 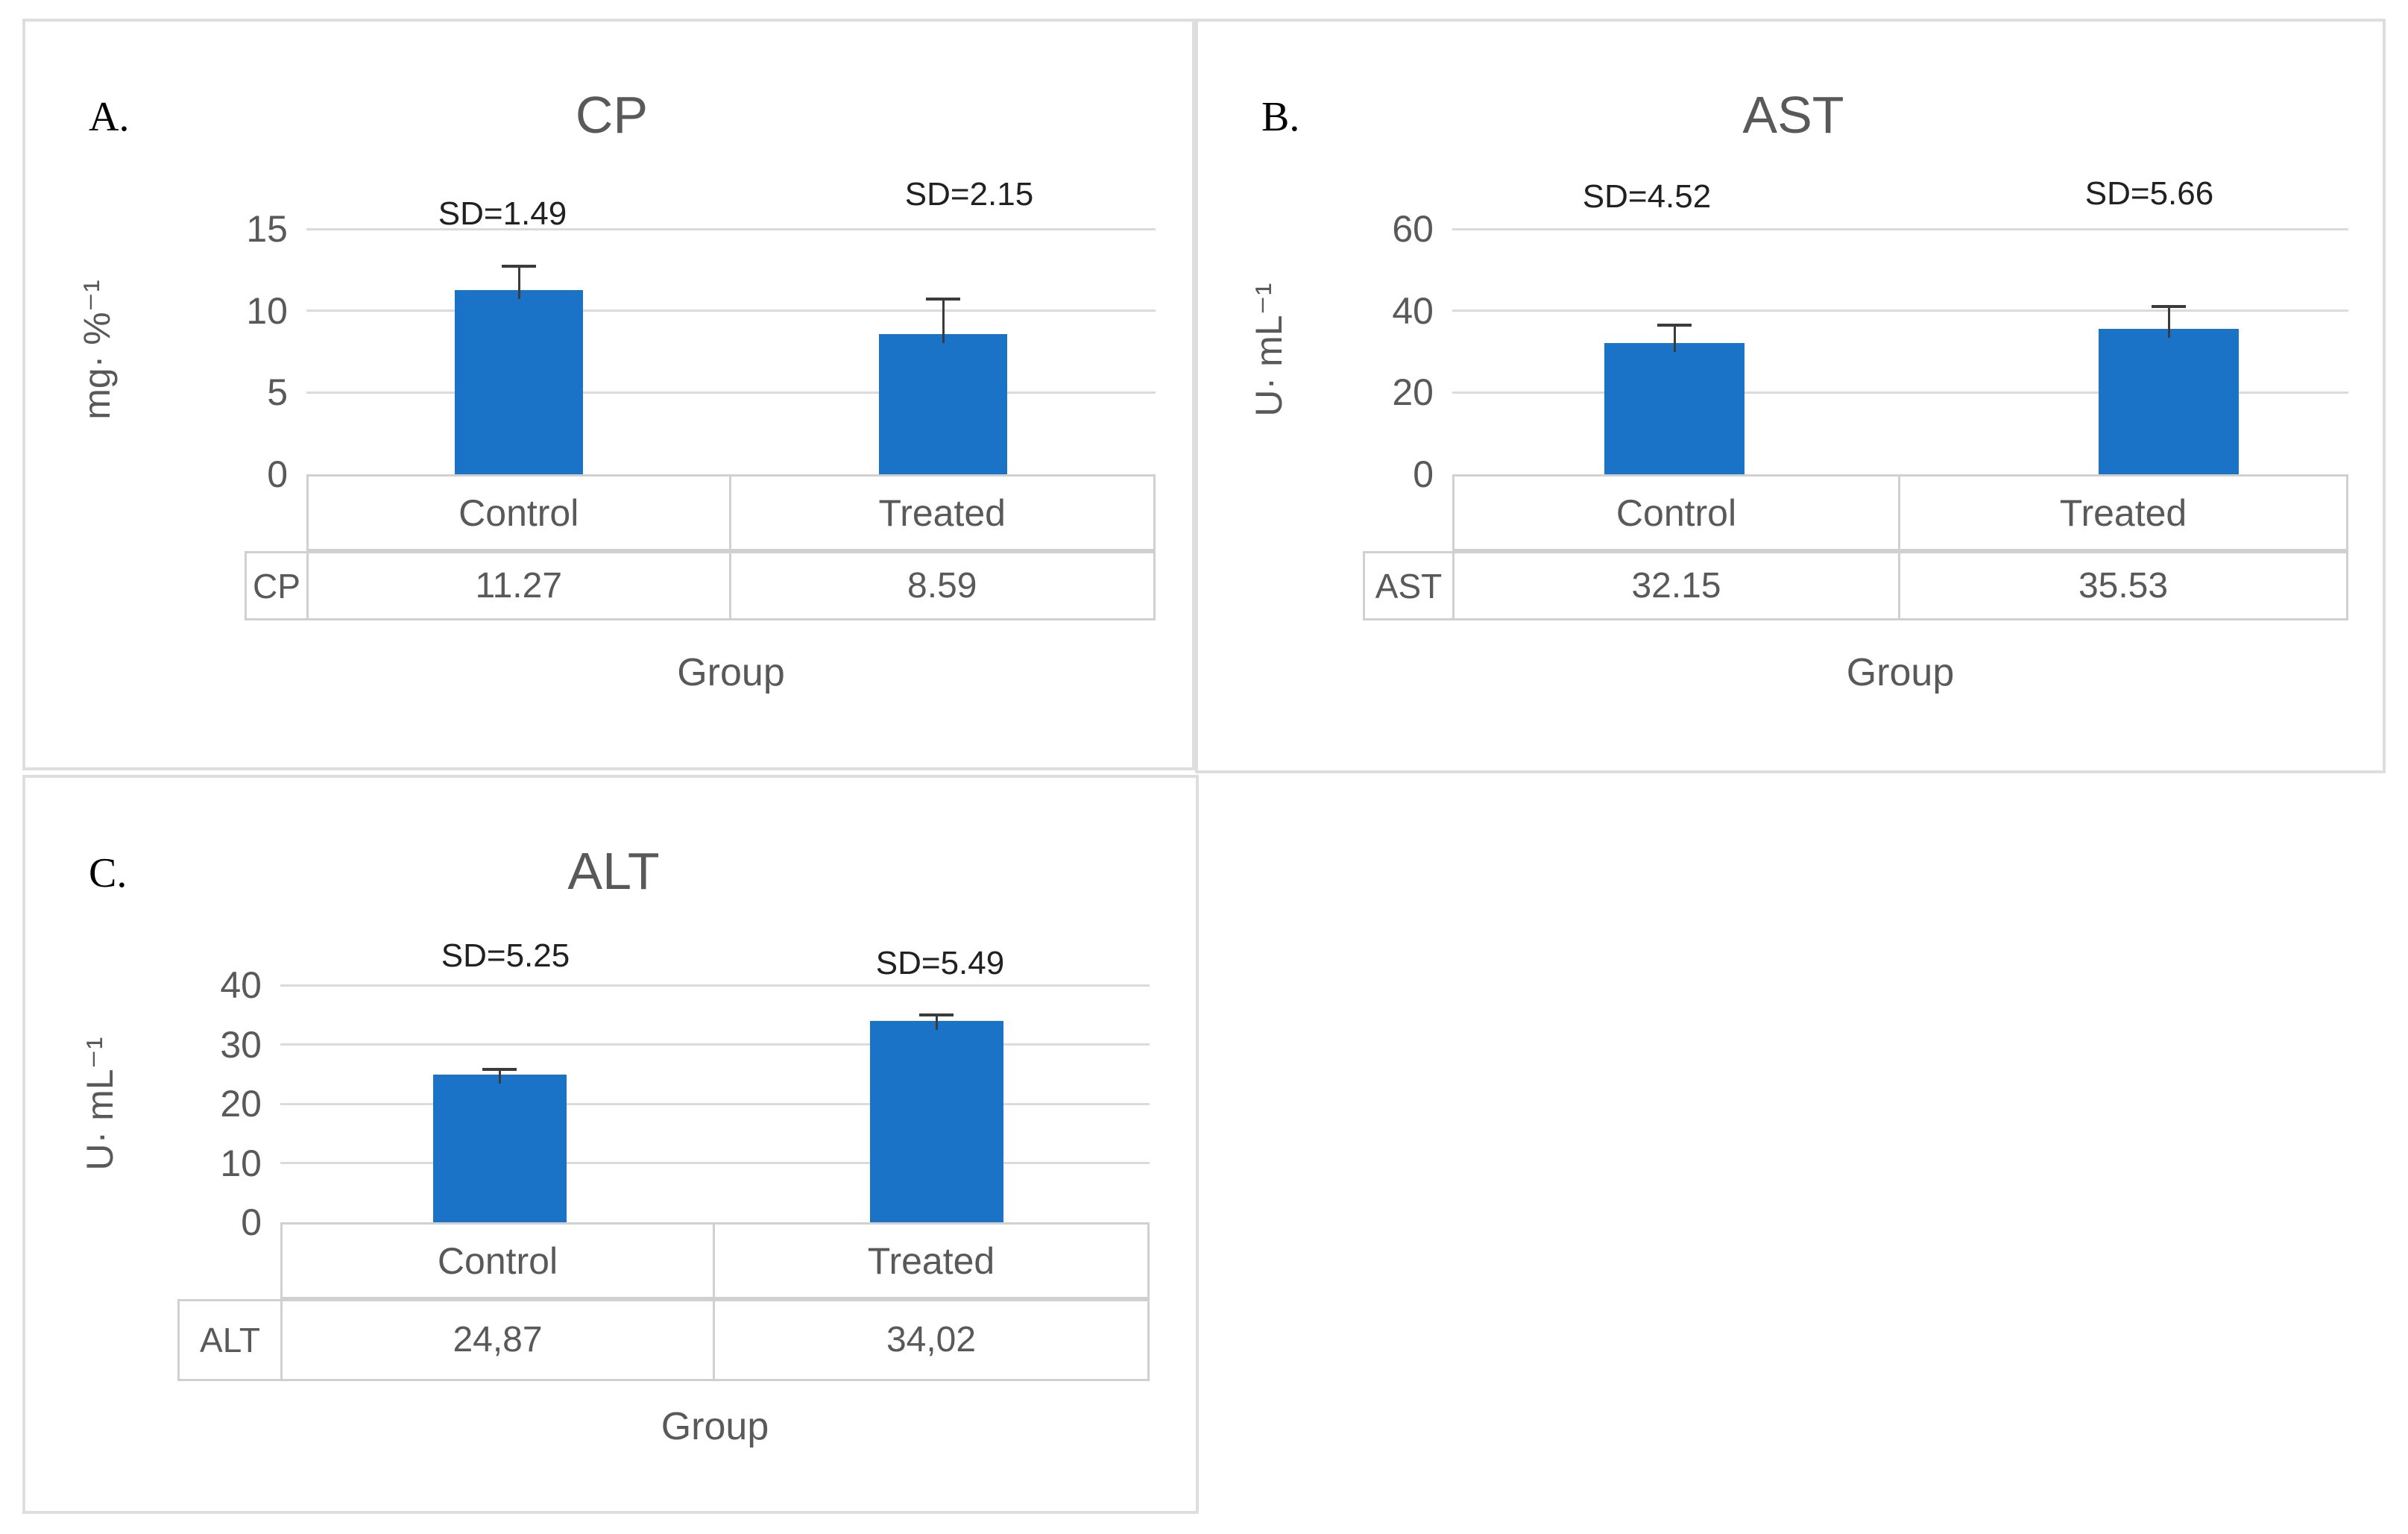 What do you see at coordinates (505, 955) in the screenshot?
I see `sd-annotation: SD=5.25` at bounding box center [505, 955].